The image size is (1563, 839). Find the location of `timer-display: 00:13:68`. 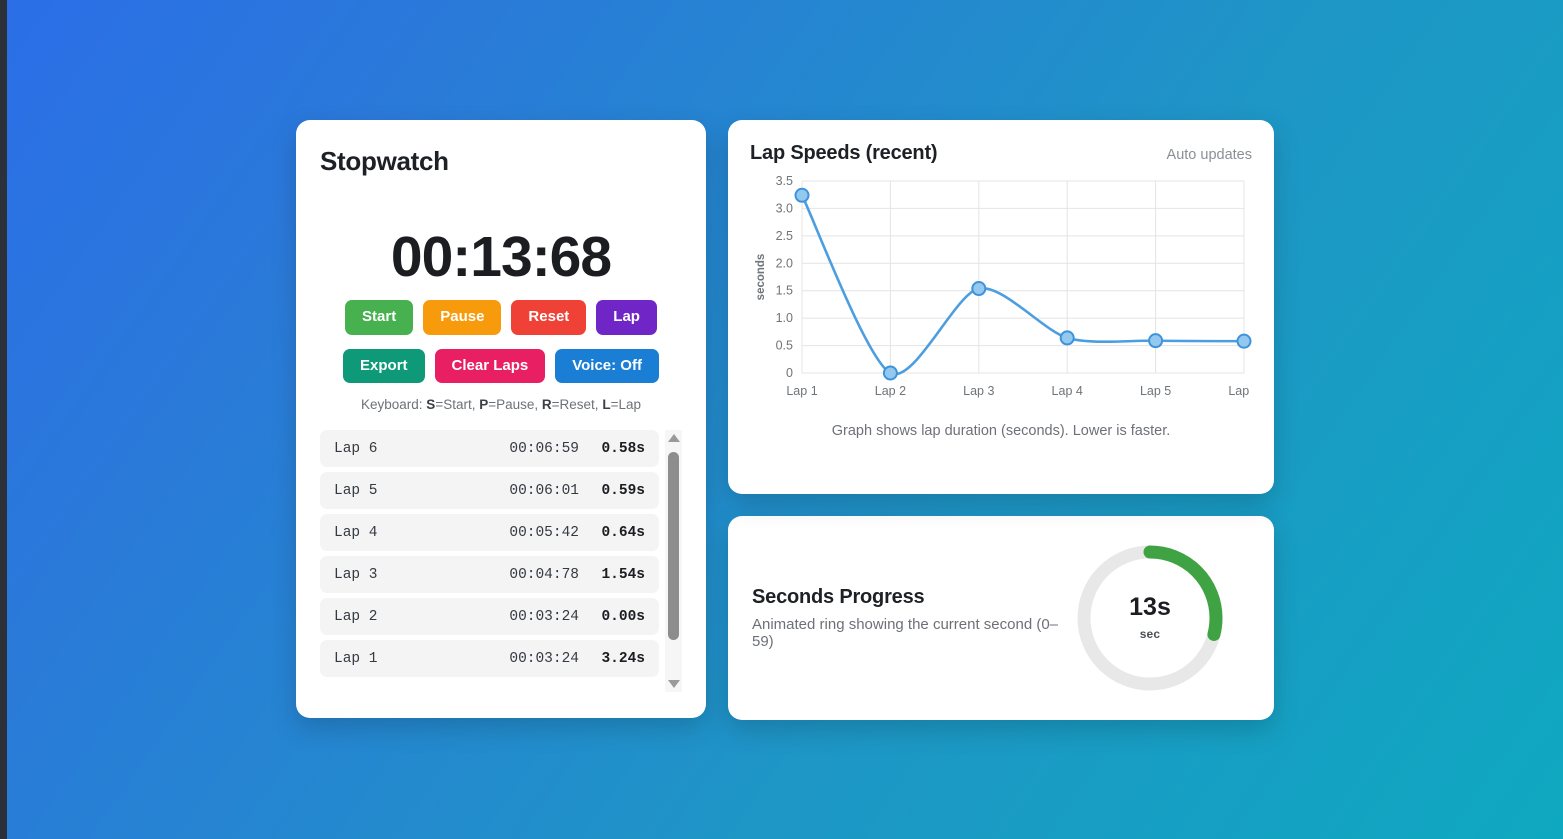

timer-display: 00:13:68 is located at coordinates (501, 257).